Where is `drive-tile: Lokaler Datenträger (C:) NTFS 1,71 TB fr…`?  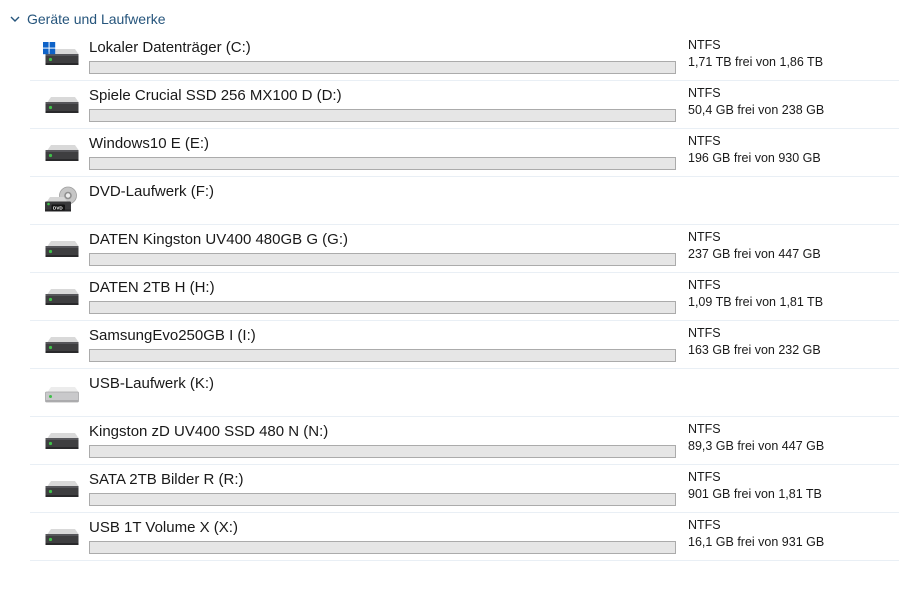
drive-tile: Lokaler Datenträger (C:) NTFS 1,71 TB fr… is located at coordinates (464, 57).